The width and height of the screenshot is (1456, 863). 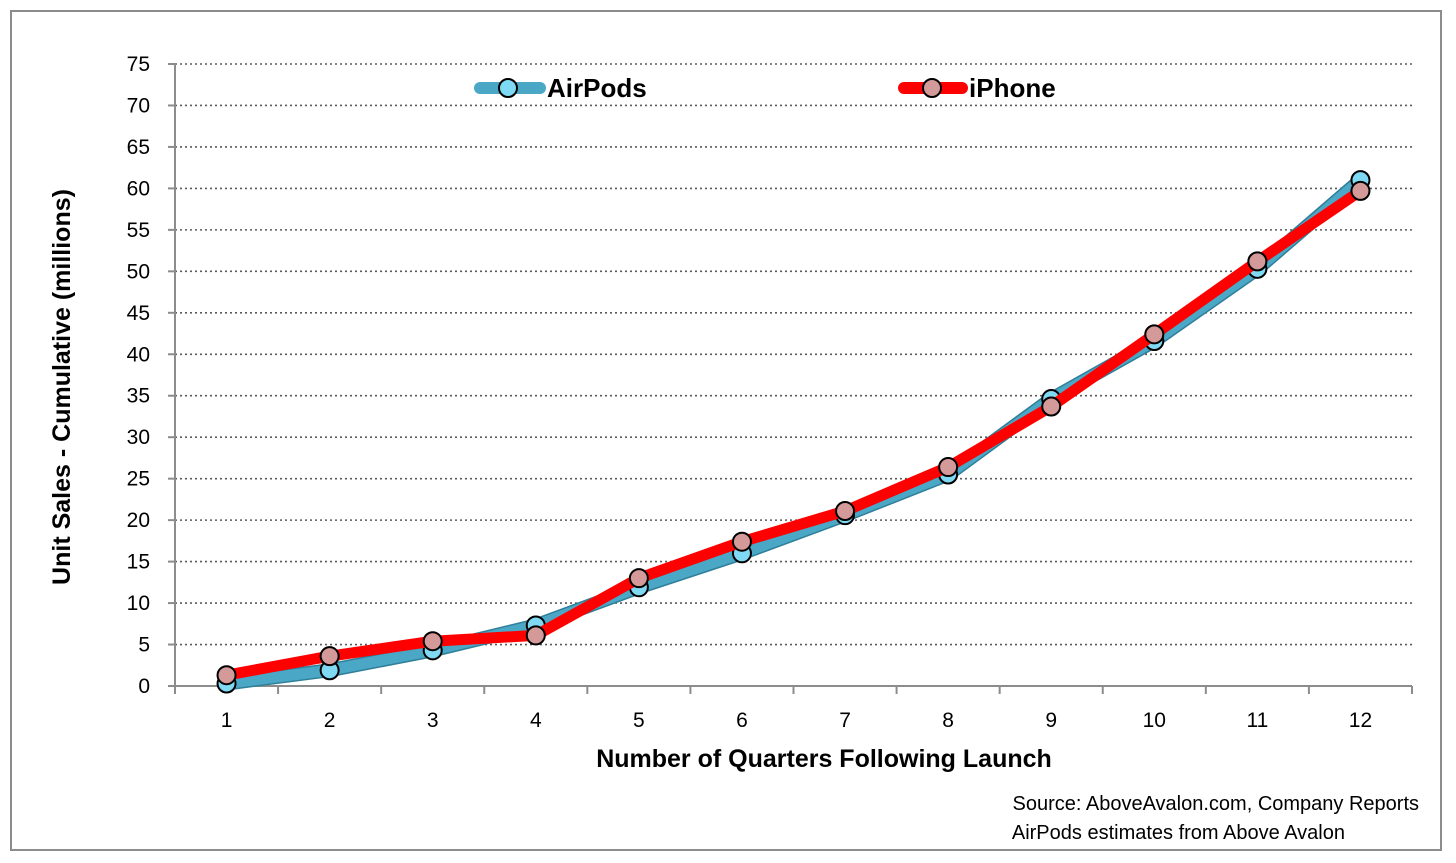 I want to click on x-tick-label-9: 9, so click(x=1051, y=720).